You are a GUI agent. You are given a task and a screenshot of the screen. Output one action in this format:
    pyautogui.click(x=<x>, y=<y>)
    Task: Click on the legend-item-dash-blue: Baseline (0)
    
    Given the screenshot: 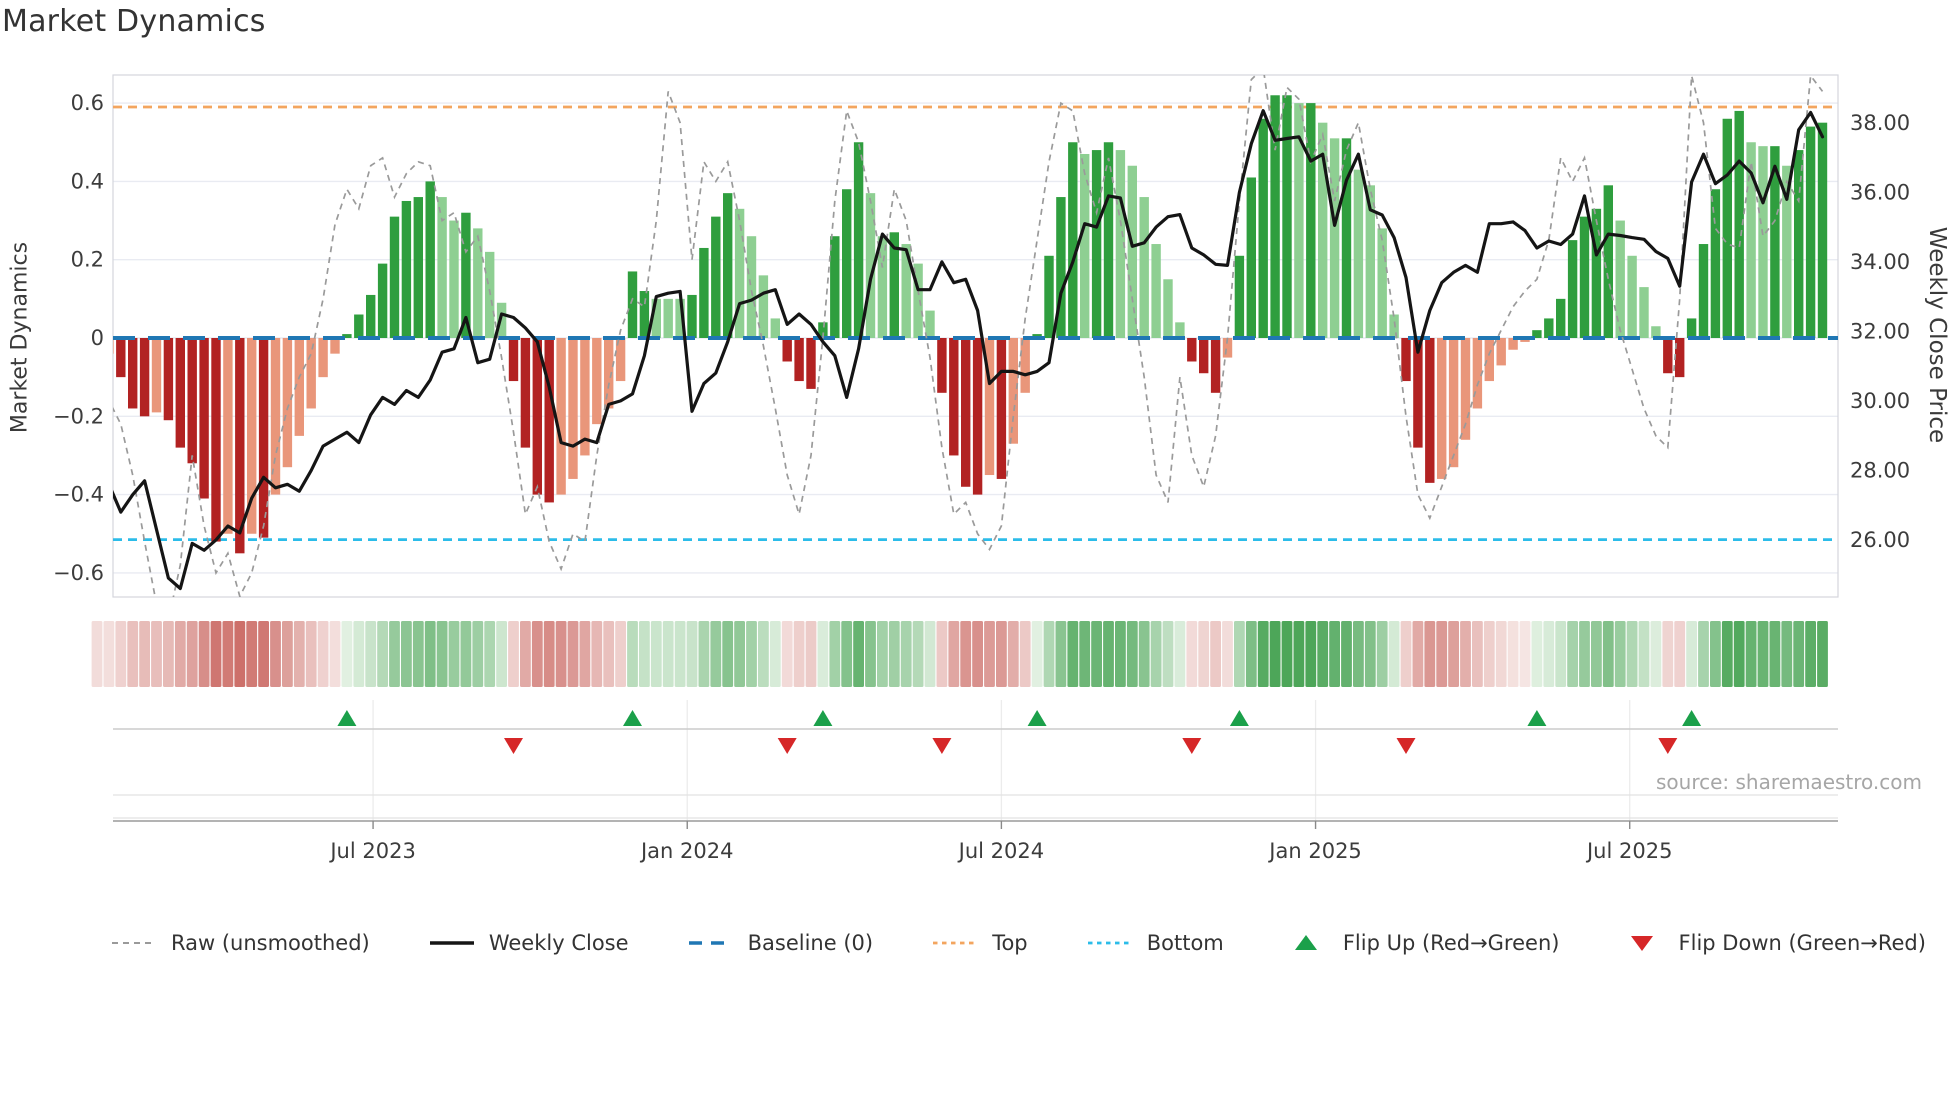 What is the action you would take?
    pyautogui.click(x=780, y=943)
    